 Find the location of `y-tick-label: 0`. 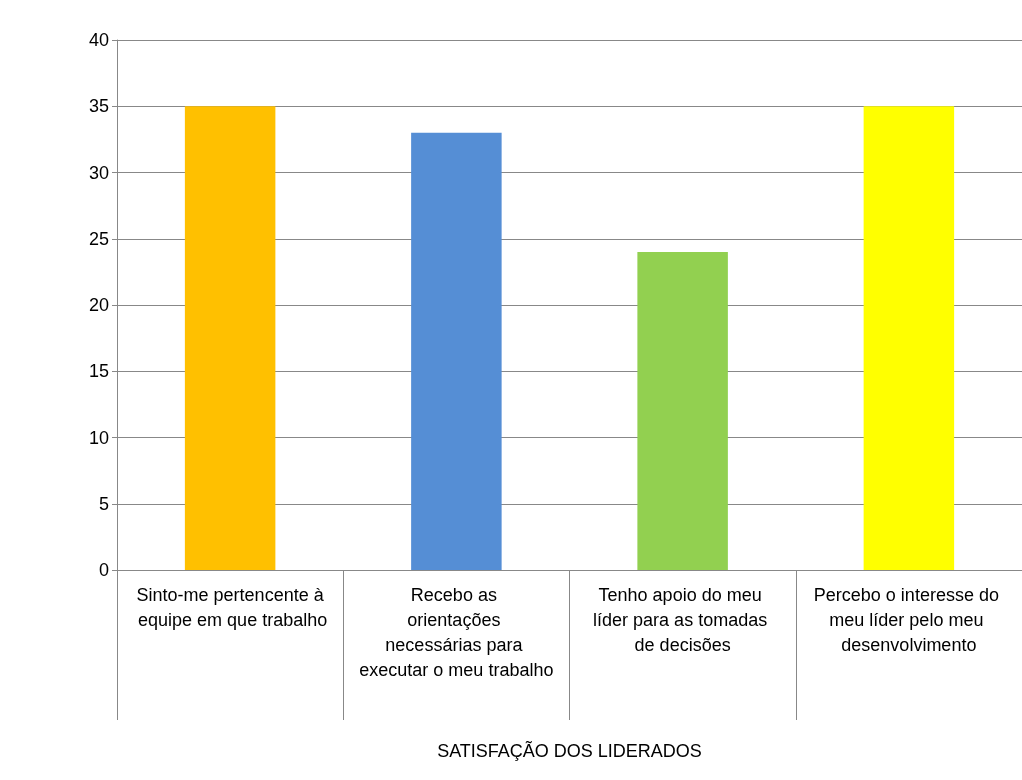

y-tick-label: 0 is located at coordinates (103, 570).